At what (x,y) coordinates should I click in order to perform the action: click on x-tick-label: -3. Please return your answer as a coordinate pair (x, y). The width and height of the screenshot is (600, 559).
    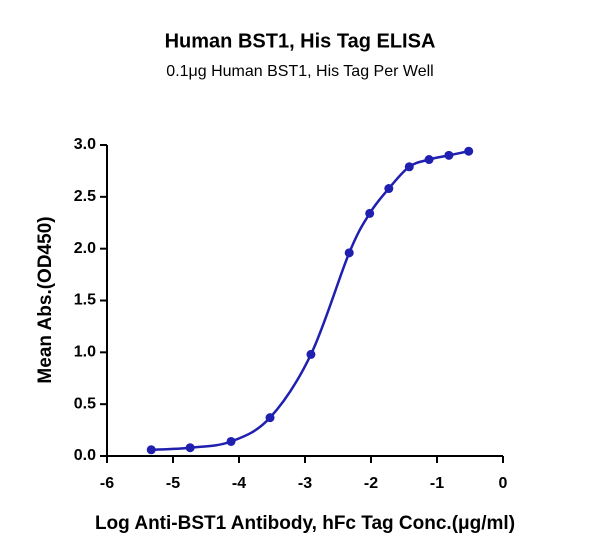
    Looking at the image, I should click on (305, 483).